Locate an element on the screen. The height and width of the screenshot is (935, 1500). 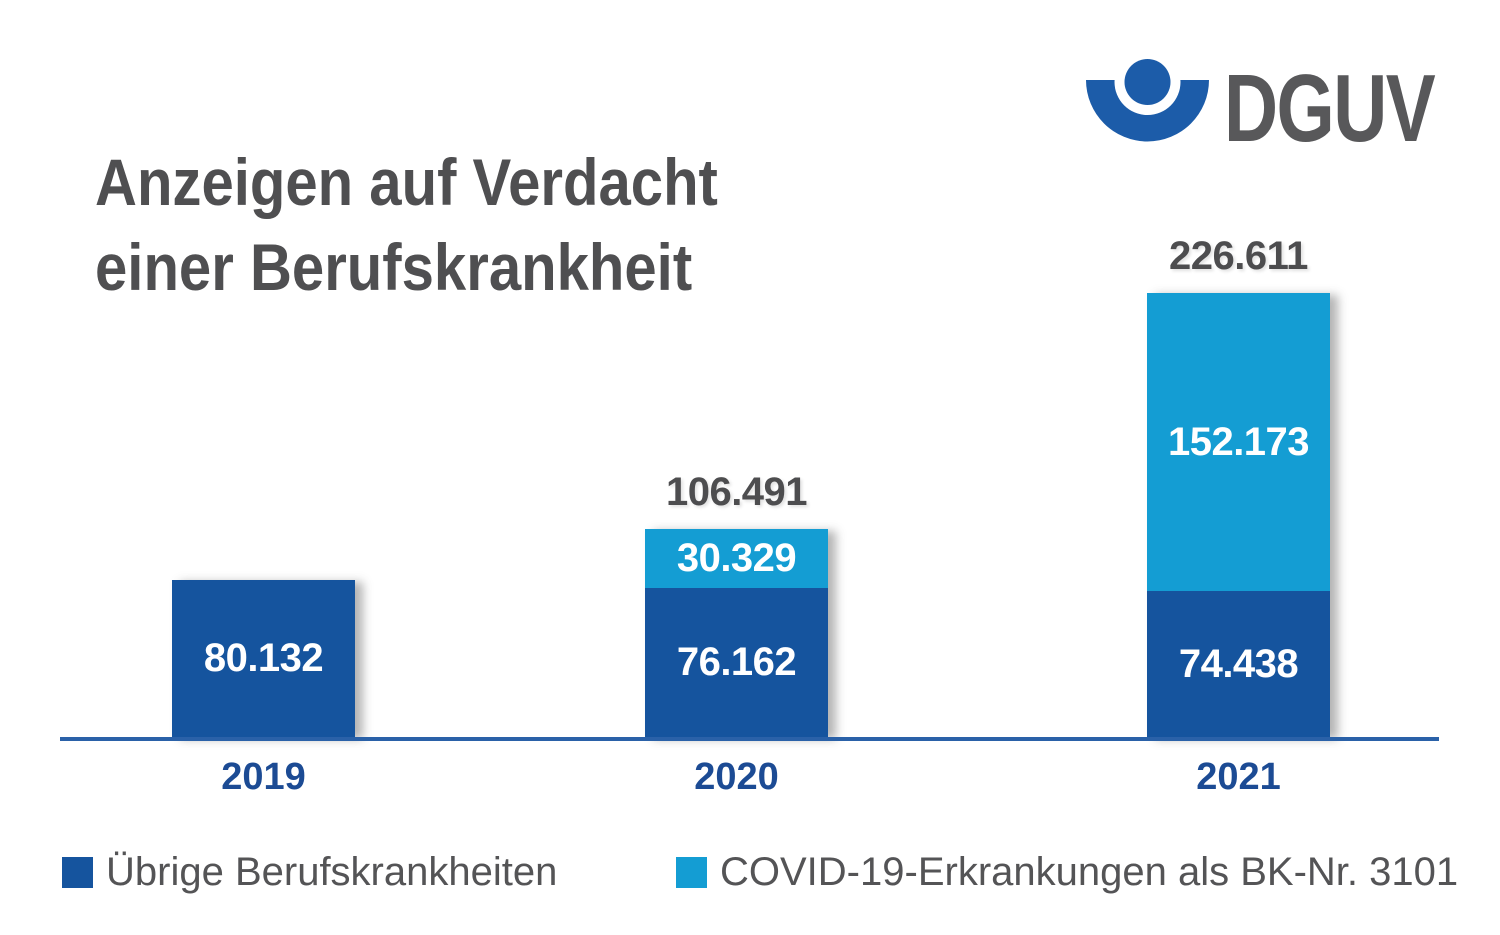
chart-title-line2: einer Berufskrankheit is located at coordinates (394, 267).